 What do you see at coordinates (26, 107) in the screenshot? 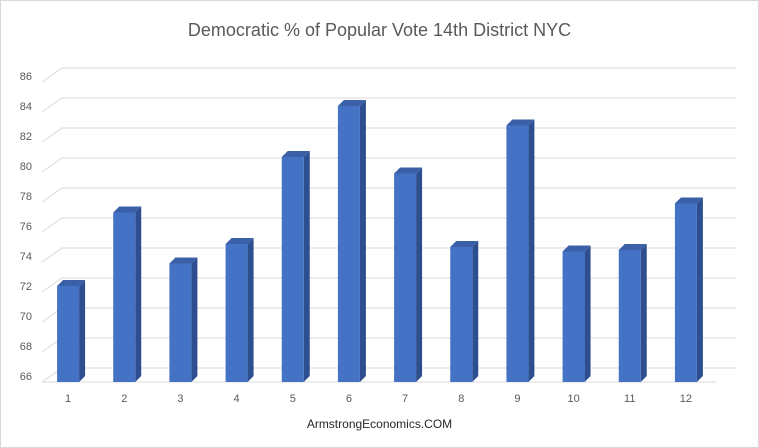
I see `y-tick-label: 84` at bounding box center [26, 107].